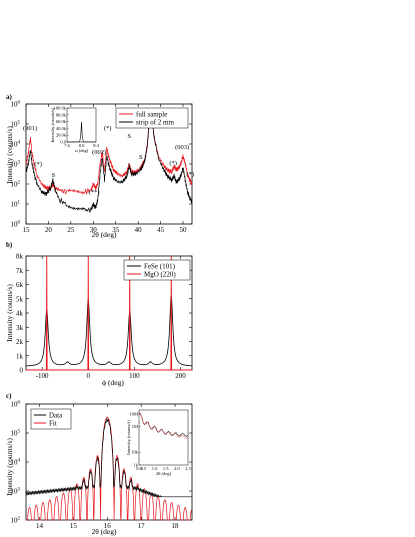 The width and height of the screenshot is (415, 537). Describe the element at coordinates (16, 185) in the screenshot. I see `panel-a-ytick-label: 10²` at that location.